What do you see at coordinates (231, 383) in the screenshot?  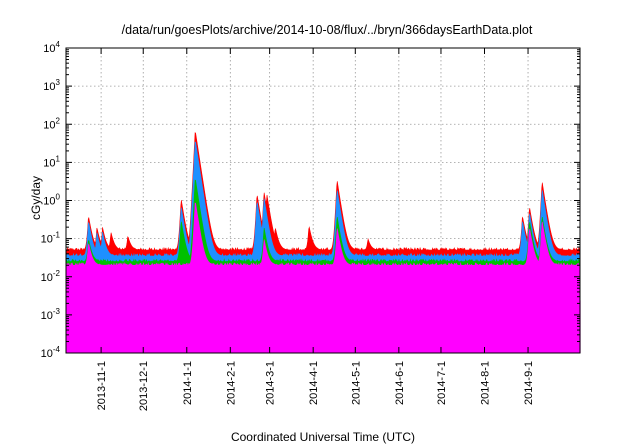 I see `x-tick-label: 2014-2-1` at bounding box center [231, 383].